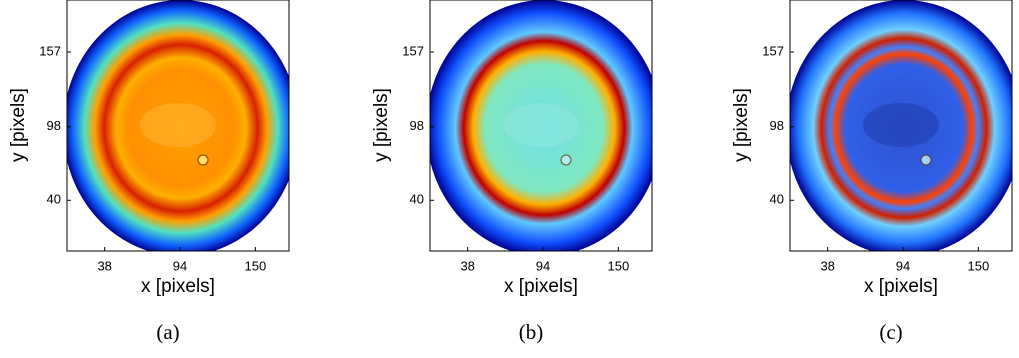 This screenshot has height=358, width=1019. Describe the element at coordinates (167, 332) in the screenshot. I see `caption: (a)` at that location.